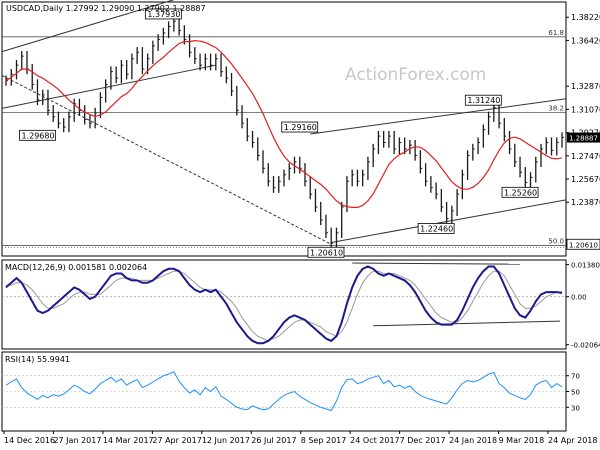 The width and height of the screenshot is (600, 450). What do you see at coordinates (37, 359) in the screenshot?
I see `rsi-title: RSI(14) 55.9941` at bounding box center [37, 359].